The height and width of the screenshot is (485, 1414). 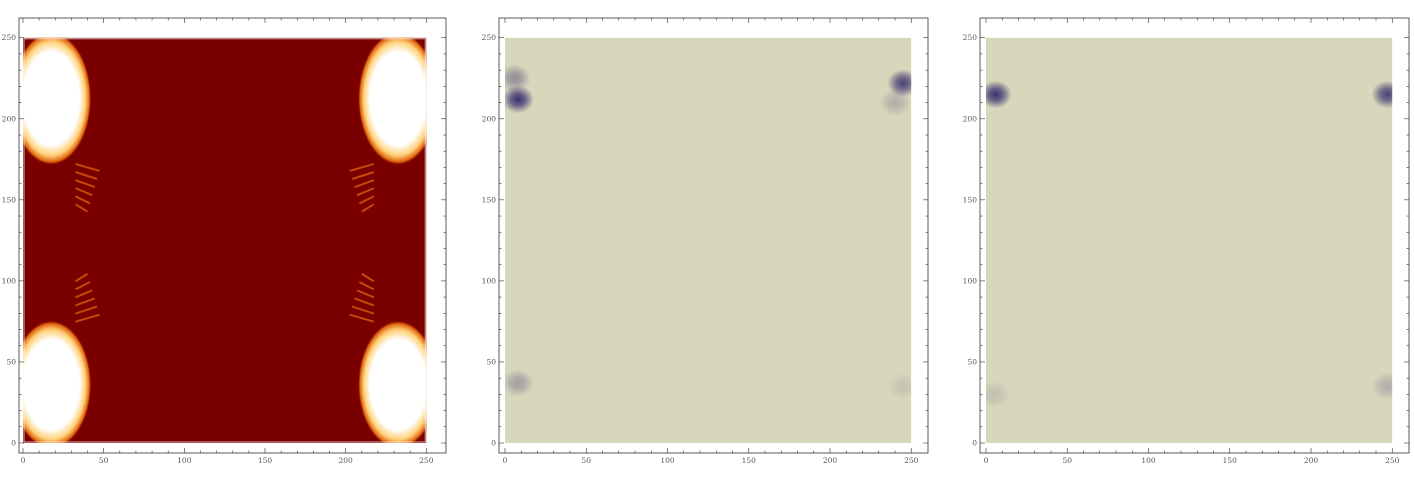 I want to click on white-region-bottom-right, so click(x=392, y=381).